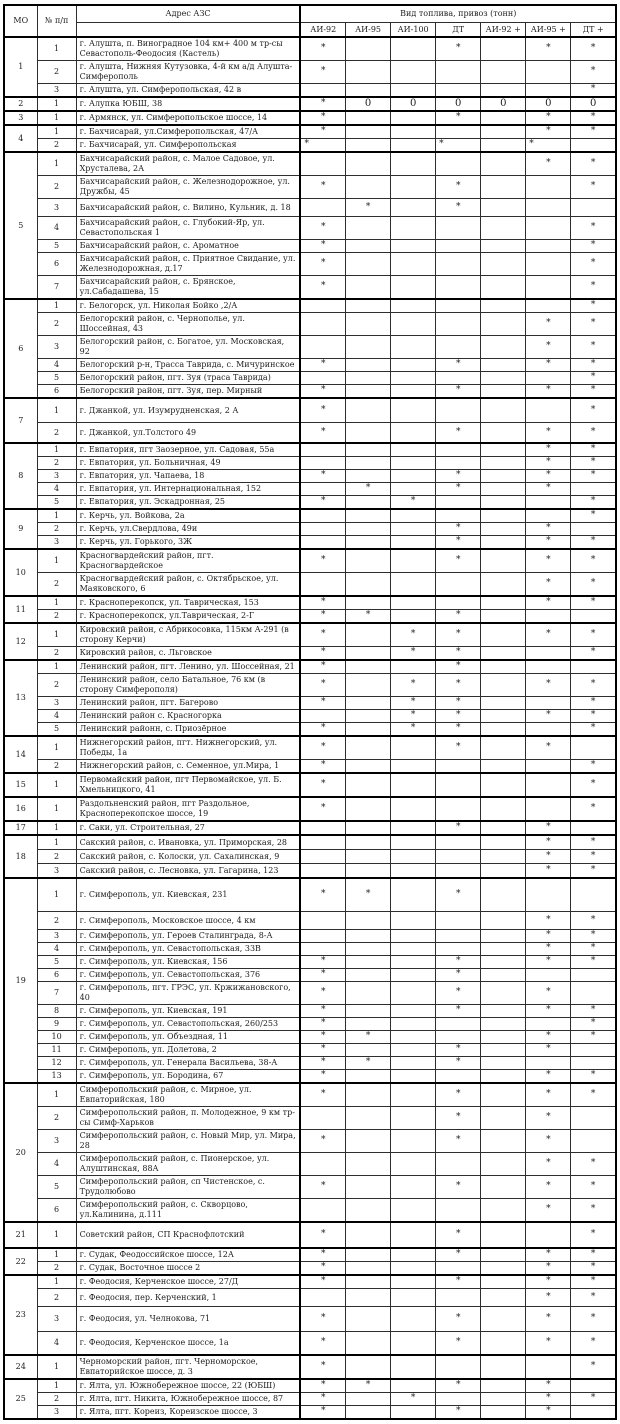  I want to click on table-row: 3 Ленинский район, пгт. Багерово * * * *, so click(311, 703).